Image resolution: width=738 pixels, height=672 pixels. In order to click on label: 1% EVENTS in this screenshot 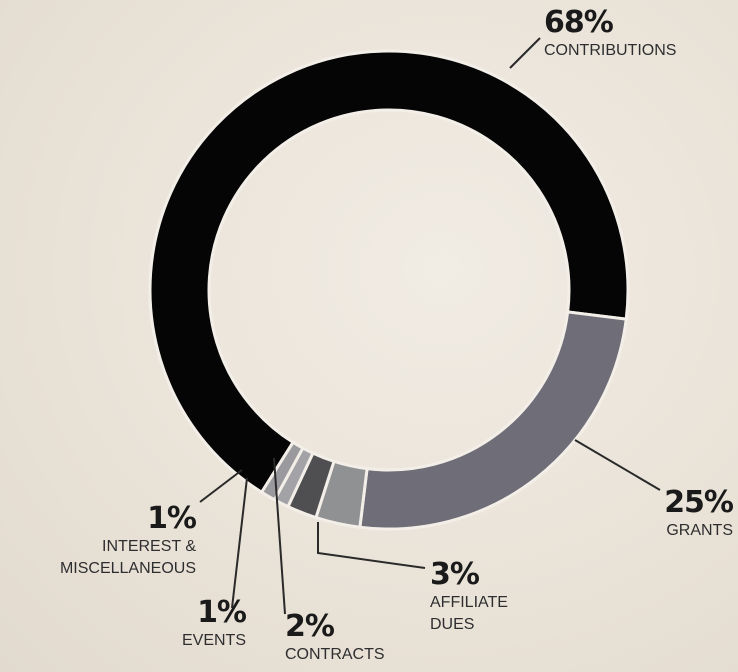, I will do `click(214, 623)`.